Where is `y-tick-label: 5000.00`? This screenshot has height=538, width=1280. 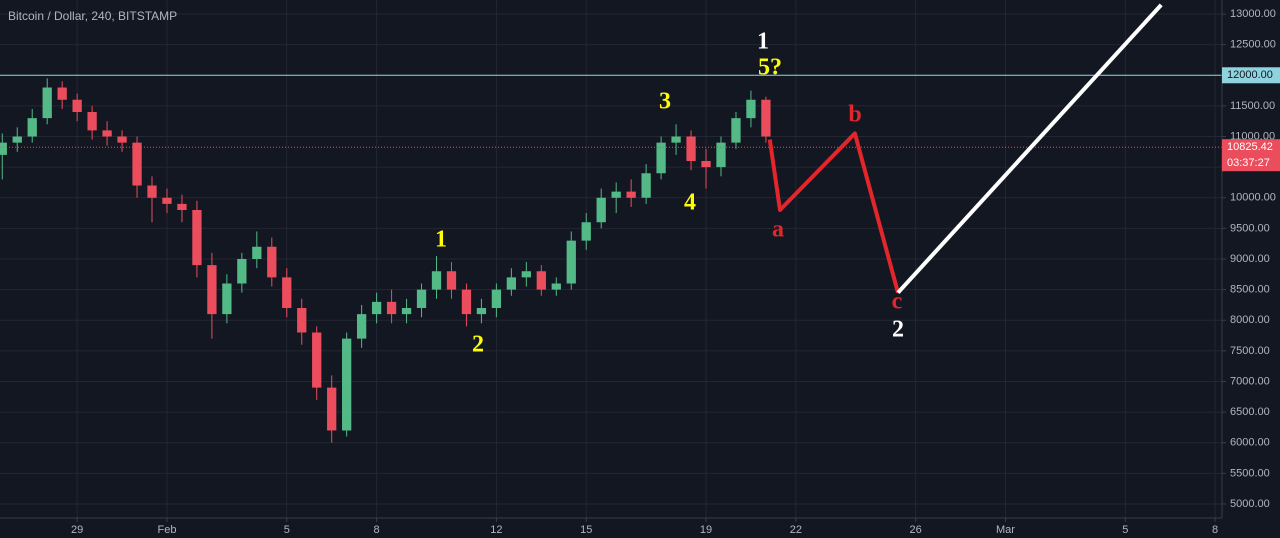 y-tick-label: 5000.00 is located at coordinates (1250, 504).